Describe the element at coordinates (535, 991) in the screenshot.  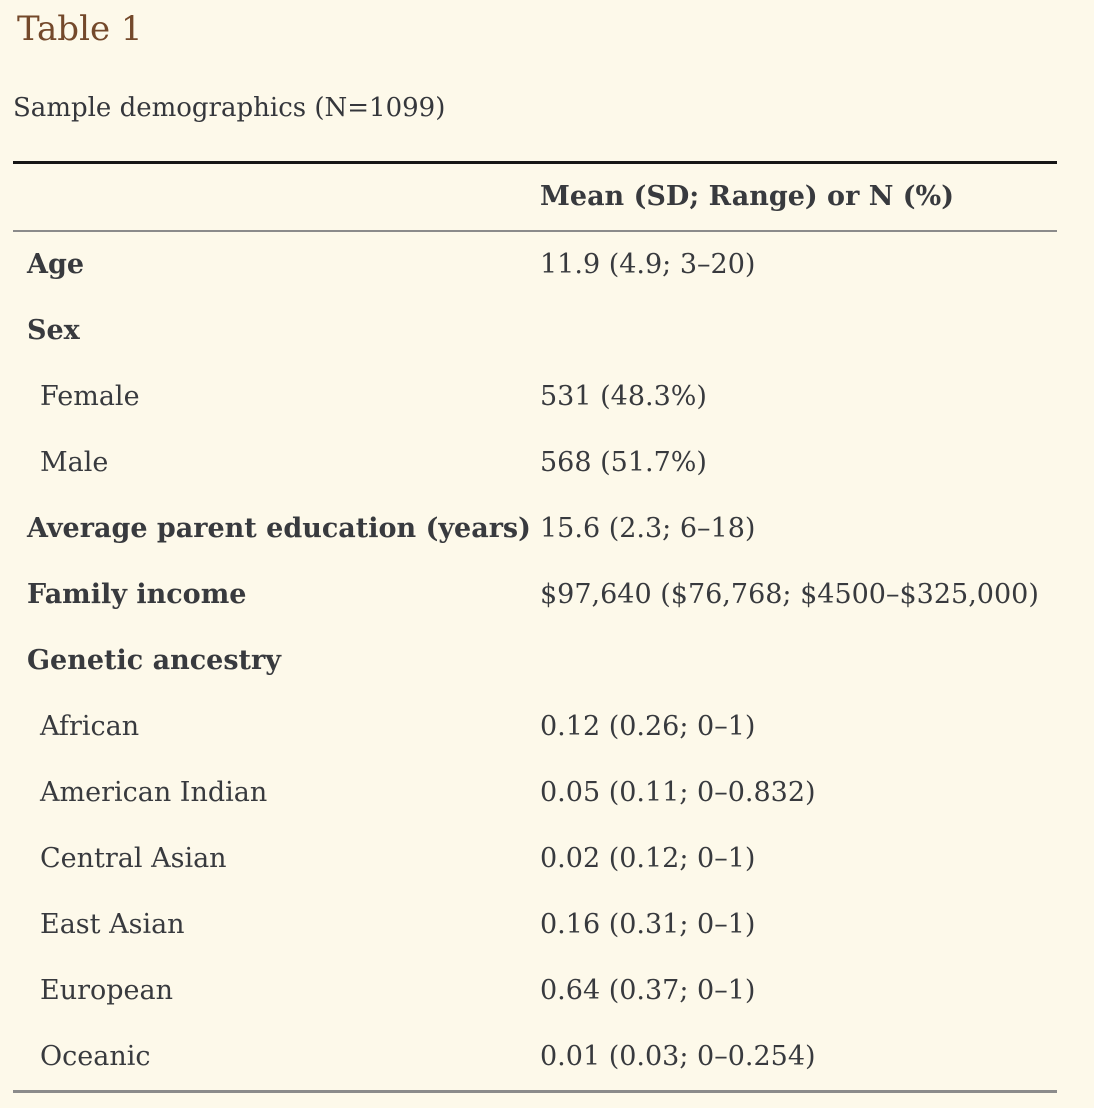
I see `table-row: European 0.64 (0.37; 0–1)` at that location.